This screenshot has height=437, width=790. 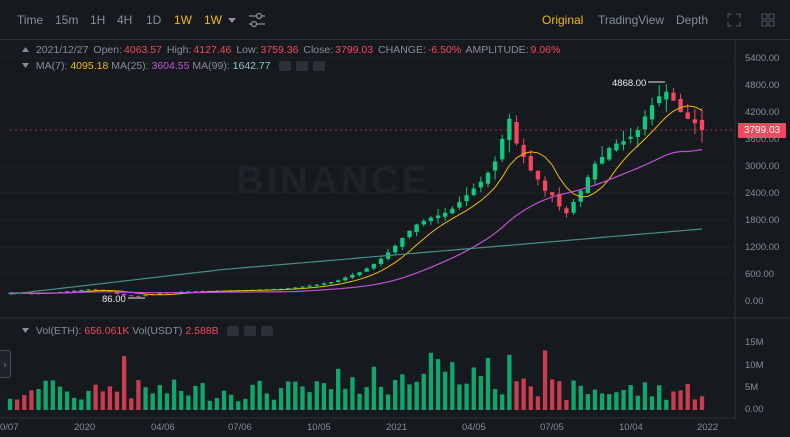 What do you see at coordinates (58, 331) in the screenshot?
I see `vol-eth-label: Vol(ETH):` at bounding box center [58, 331].